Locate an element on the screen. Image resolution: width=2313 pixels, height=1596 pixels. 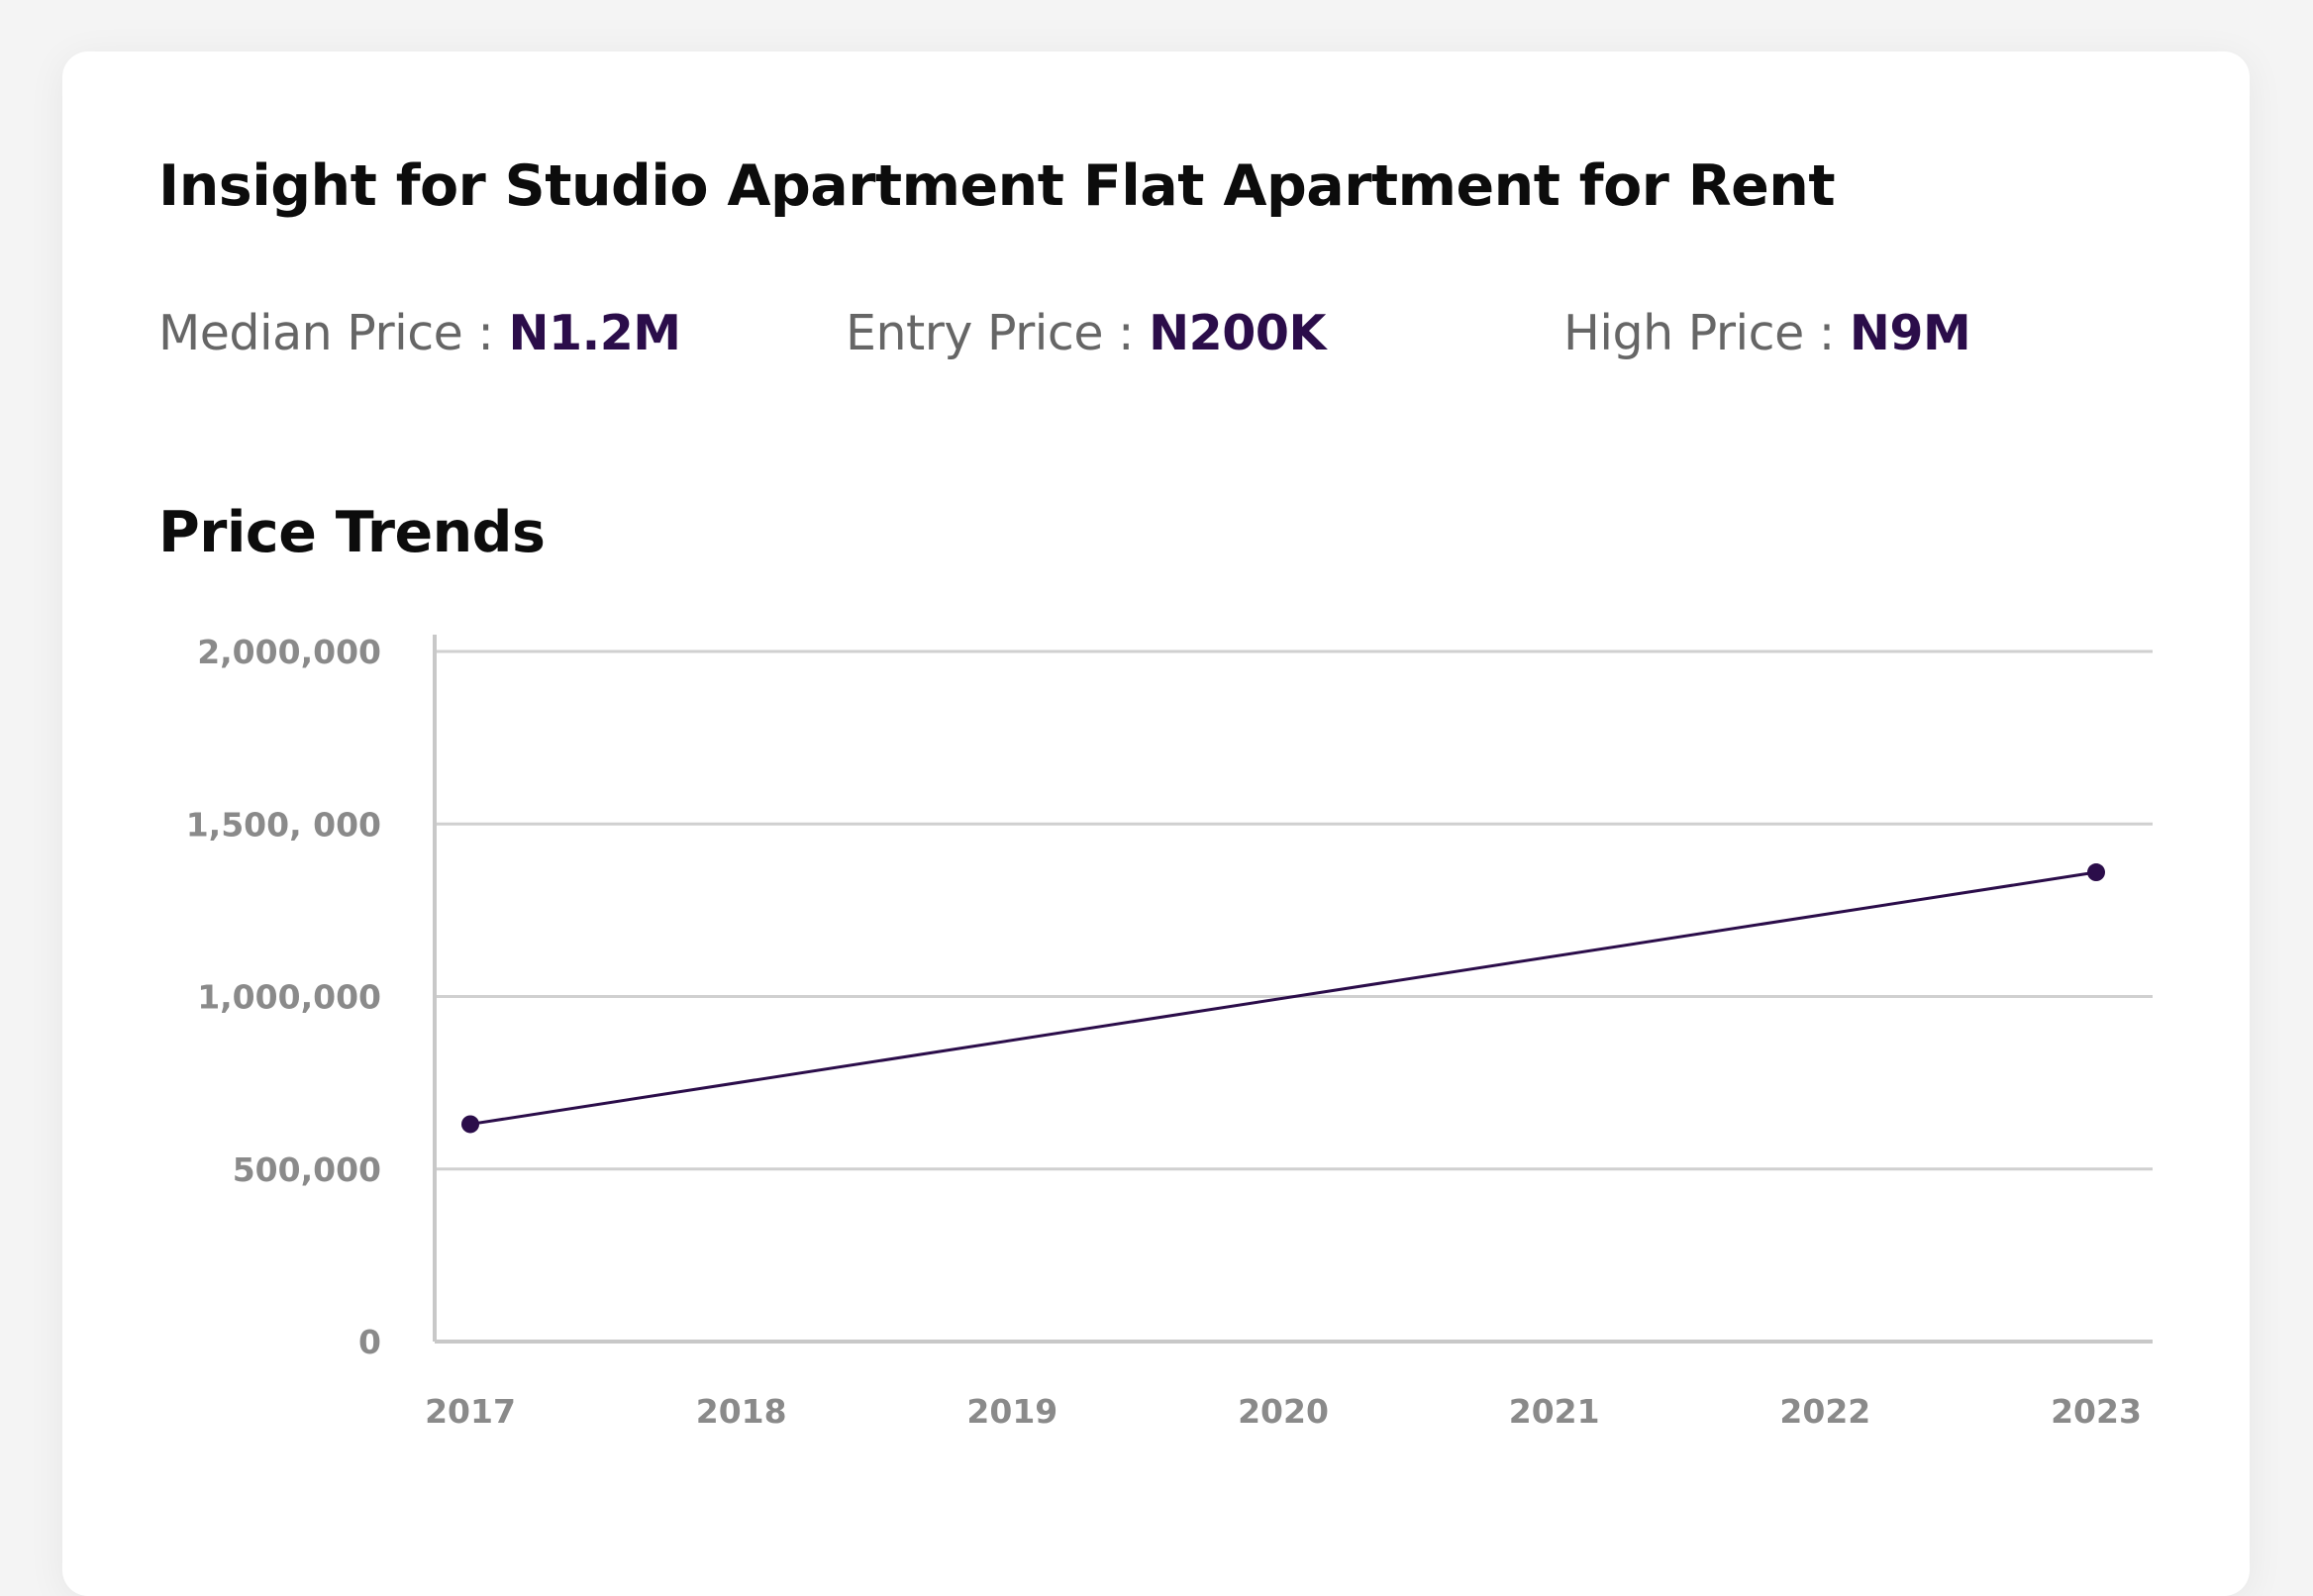
y-tick-label-1: 500,000 is located at coordinates (307, 1169).